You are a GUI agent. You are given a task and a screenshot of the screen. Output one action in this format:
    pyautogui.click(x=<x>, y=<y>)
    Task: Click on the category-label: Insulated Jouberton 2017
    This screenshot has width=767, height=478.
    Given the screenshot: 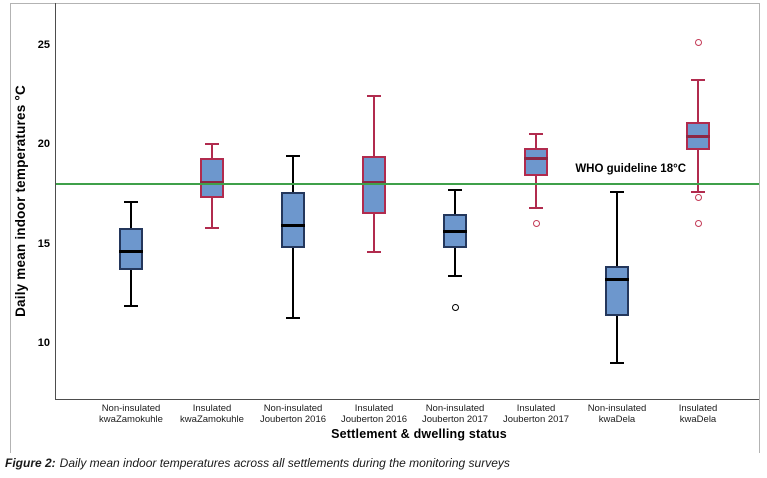 What is the action you would take?
    pyautogui.click(x=536, y=414)
    